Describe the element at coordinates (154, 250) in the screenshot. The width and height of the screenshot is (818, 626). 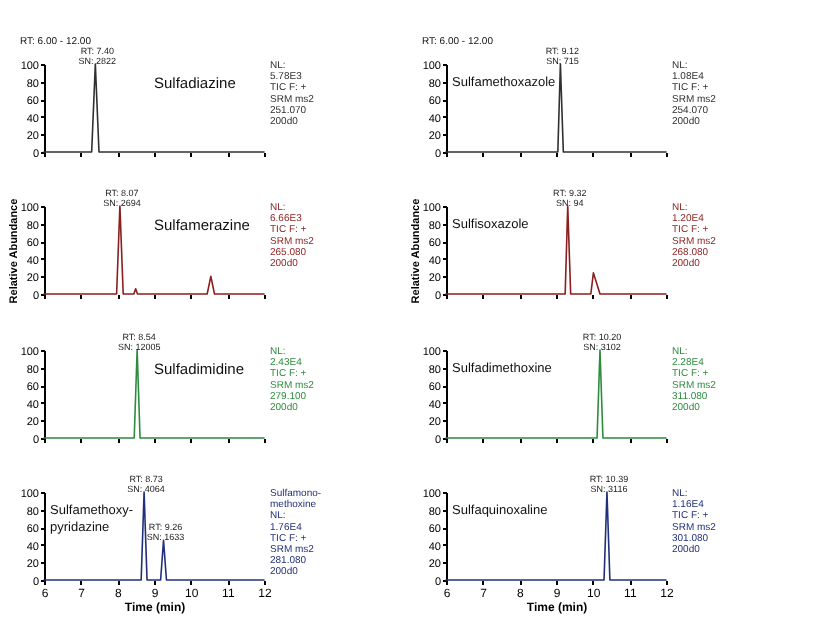
I see `line-series` at that location.